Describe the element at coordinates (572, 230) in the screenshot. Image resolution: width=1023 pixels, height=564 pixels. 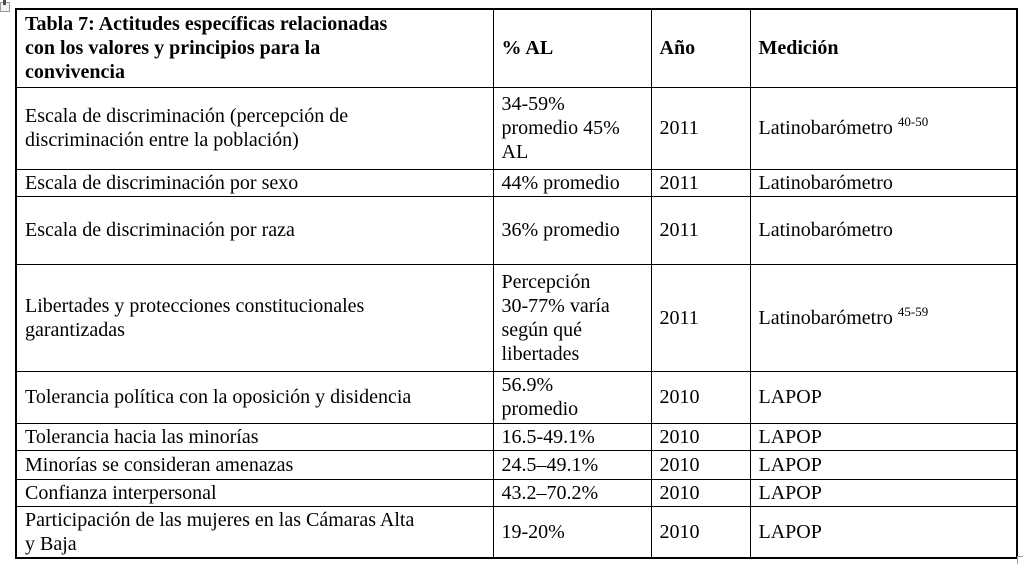
I see `cell-pct: 36% promedio` at that location.